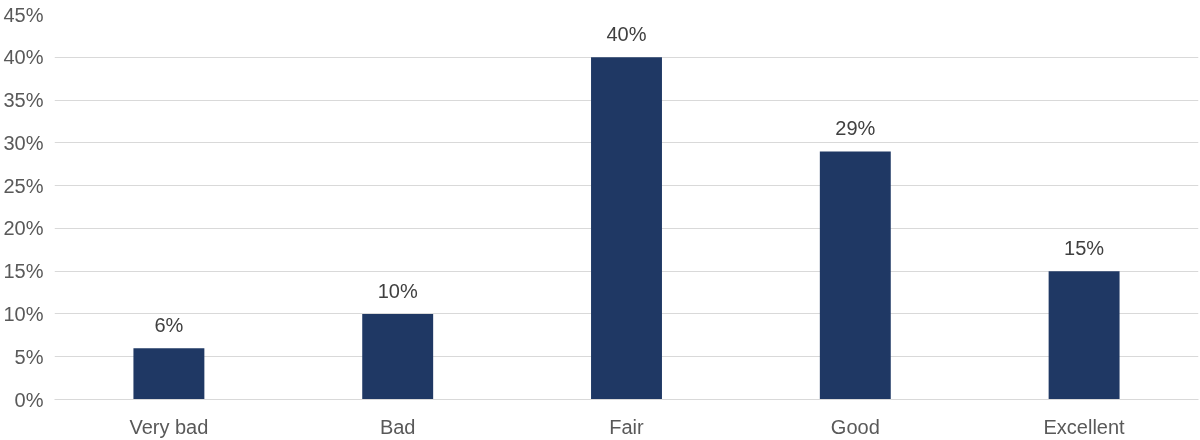 This screenshot has height=440, width=1200. I want to click on x-tick-label: Good, so click(855, 426).